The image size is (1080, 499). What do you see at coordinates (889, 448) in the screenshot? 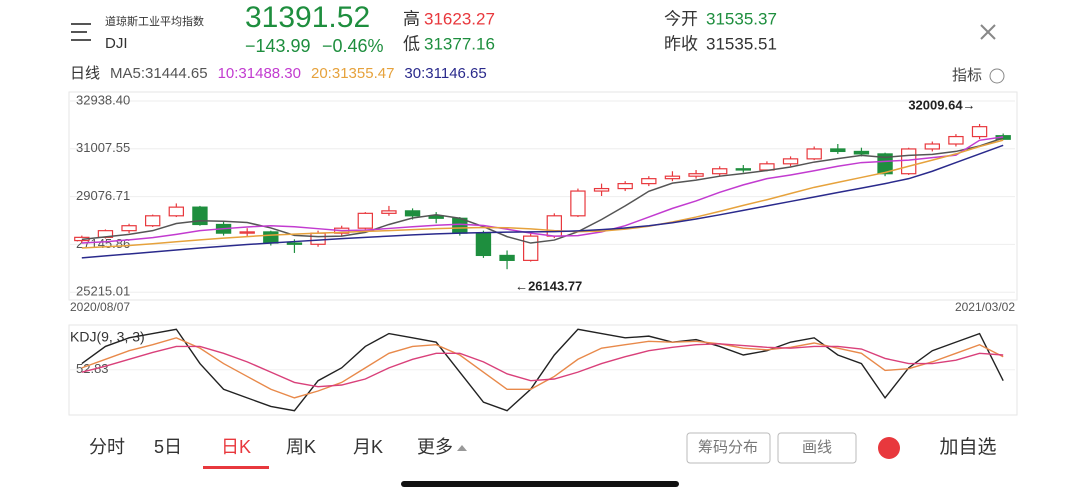
I see `color-dot` at bounding box center [889, 448].